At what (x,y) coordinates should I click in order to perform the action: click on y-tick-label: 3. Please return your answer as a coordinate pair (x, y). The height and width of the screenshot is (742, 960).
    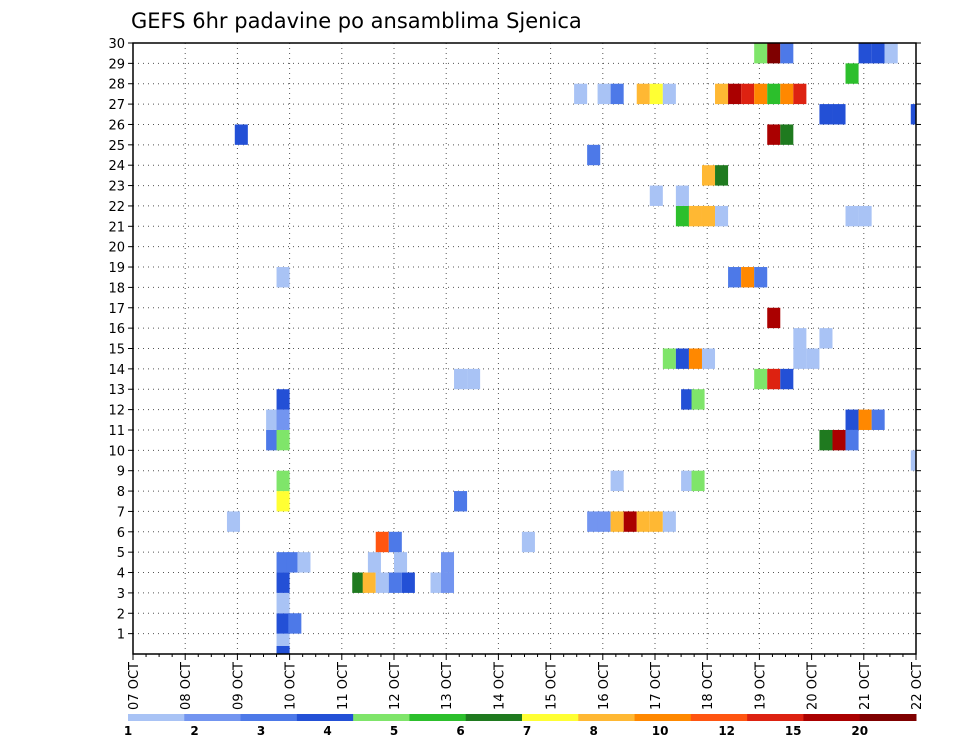
    Looking at the image, I should click on (121, 594).